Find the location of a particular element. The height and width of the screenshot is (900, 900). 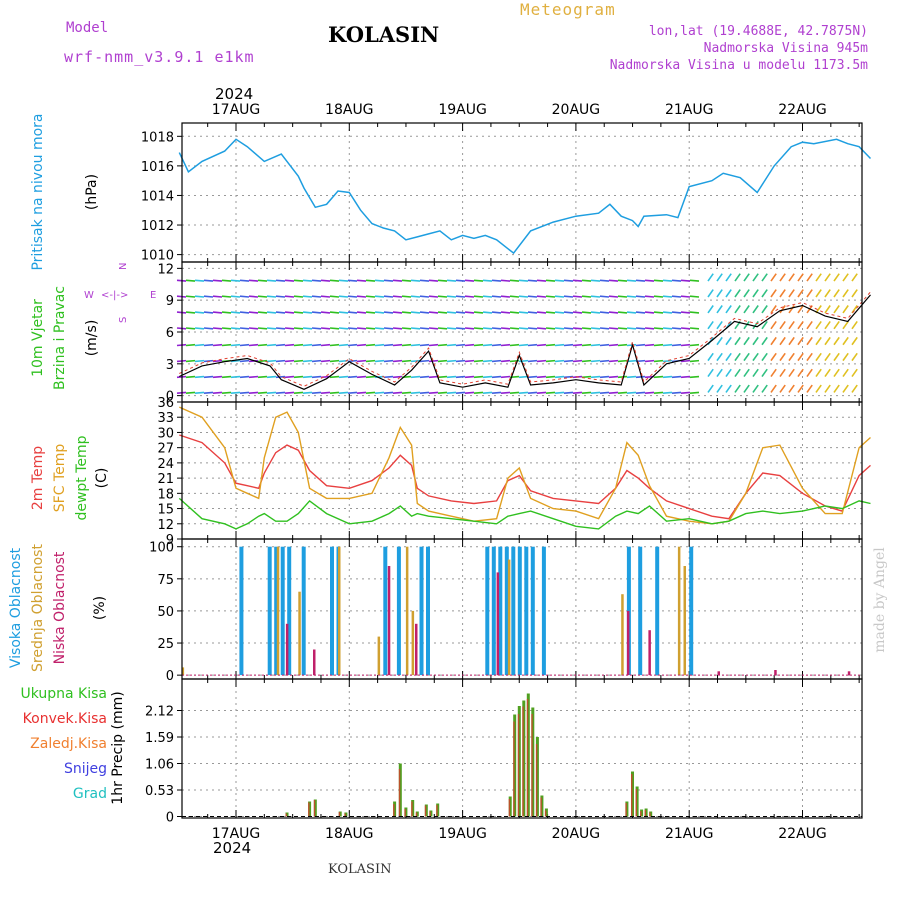

y-tick-label: 0 is located at coordinates (170, 676).